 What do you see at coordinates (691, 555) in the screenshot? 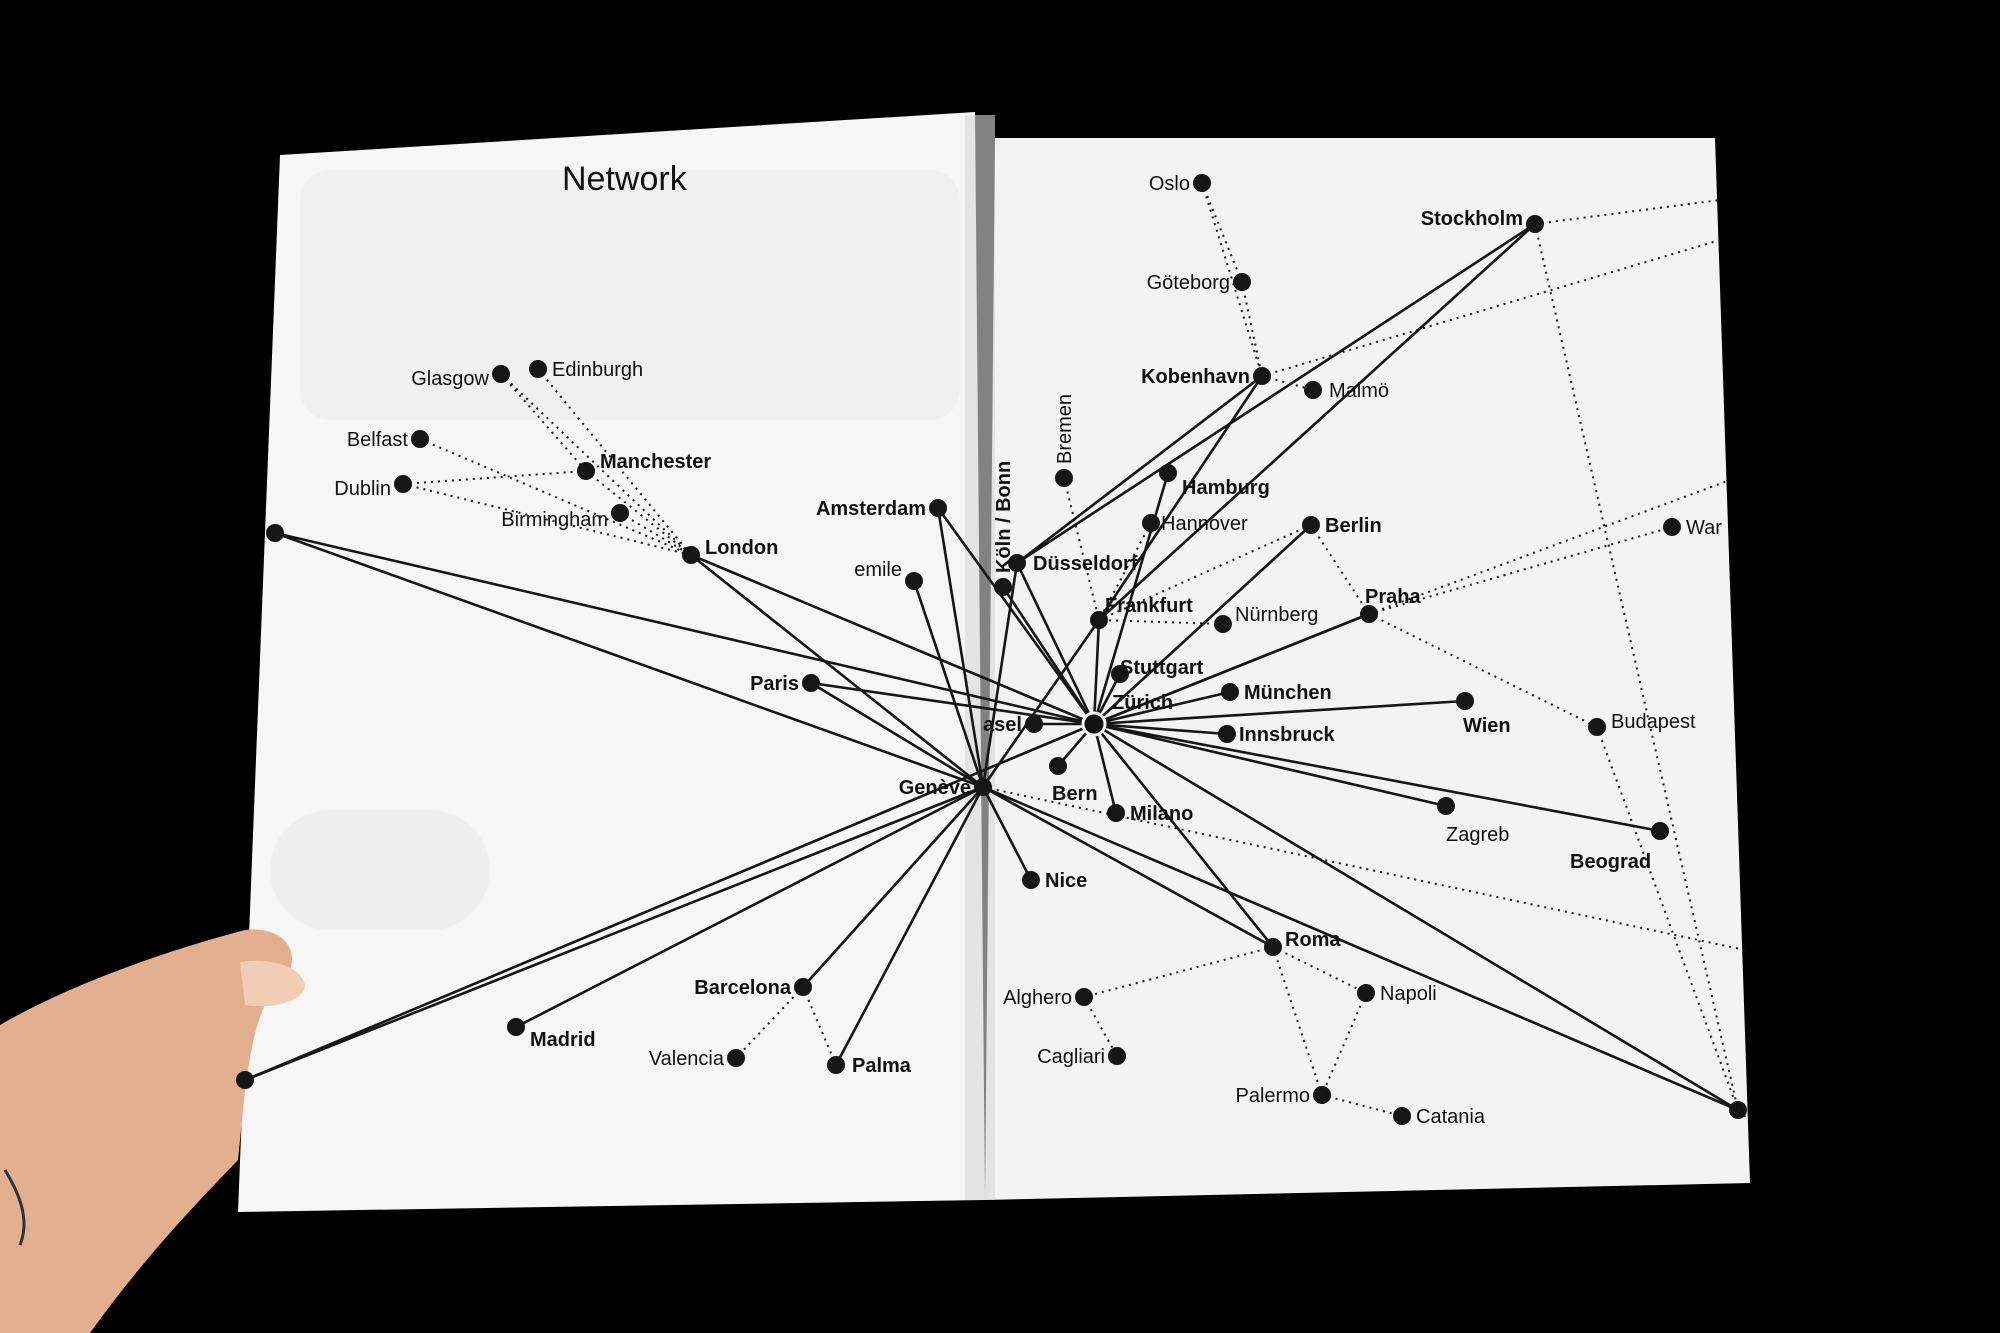
I see `city-dot-london` at bounding box center [691, 555].